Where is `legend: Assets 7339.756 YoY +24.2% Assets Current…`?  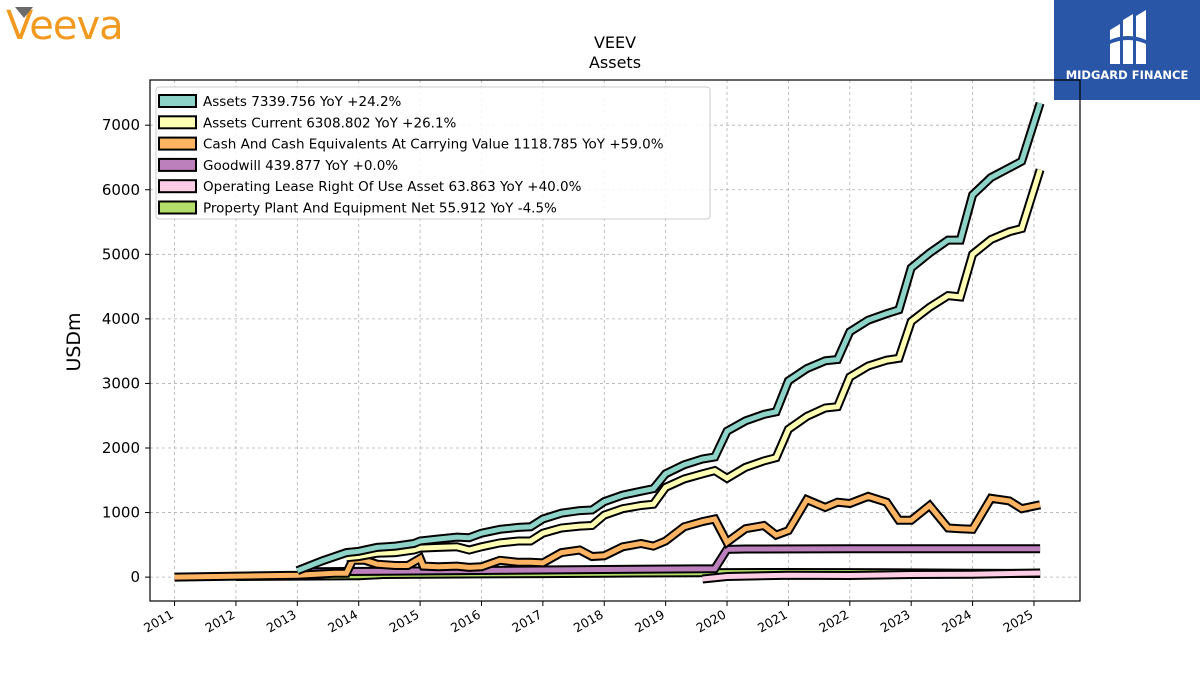
legend: Assets 7339.756 YoY +24.2% Assets Current… is located at coordinates (433, 153).